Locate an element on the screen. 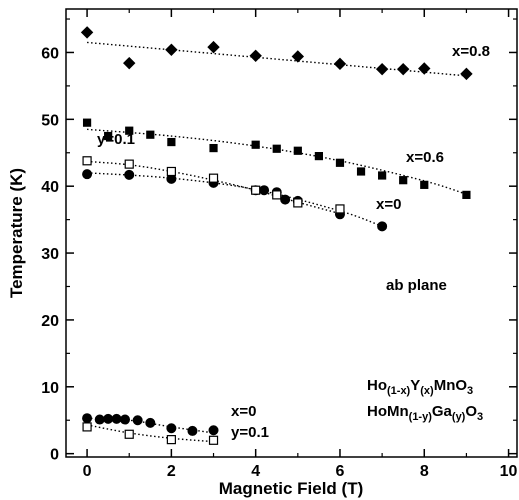  y-tick-label: 30 is located at coordinates (50, 254).